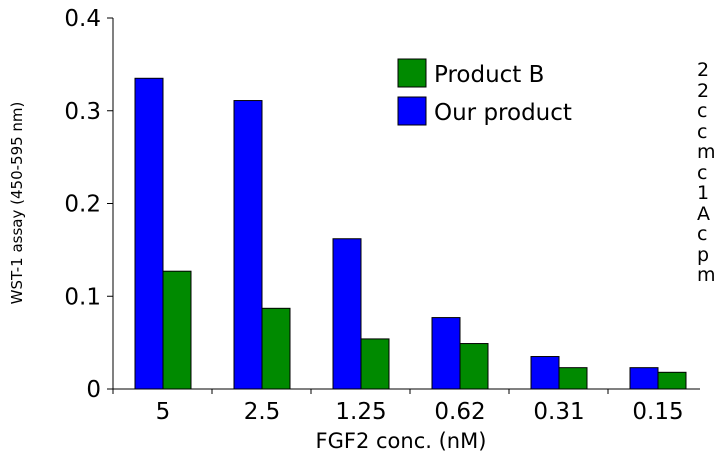 The height and width of the screenshot is (459, 716). What do you see at coordinates (545, 373) in the screenshot?
I see `bar-our-product-0.31` at bounding box center [545, 373].